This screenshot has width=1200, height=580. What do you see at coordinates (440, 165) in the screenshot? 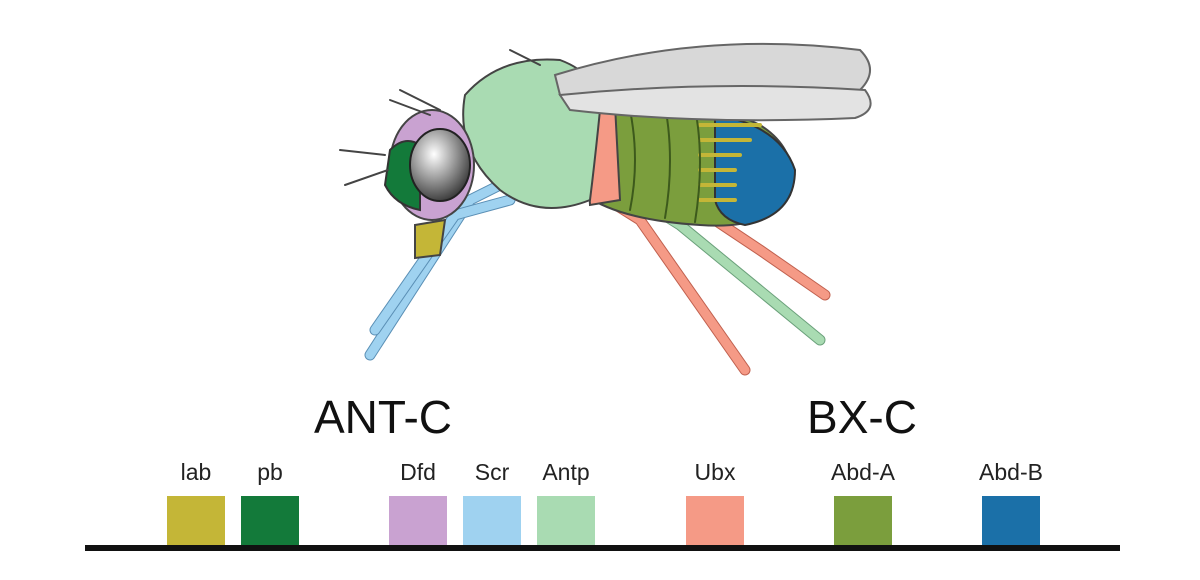
I see `eye` at bounding box center [440, 165].